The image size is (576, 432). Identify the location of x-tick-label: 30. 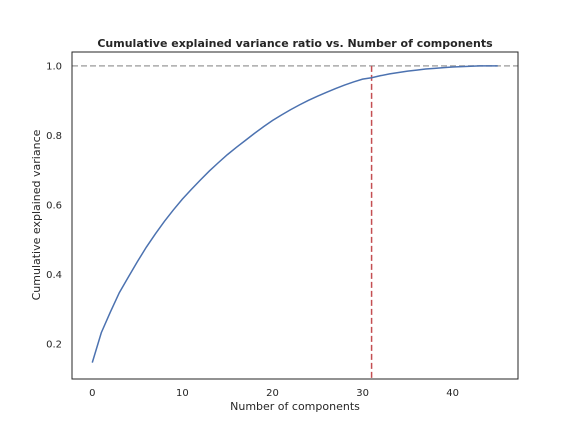
(362, 393).